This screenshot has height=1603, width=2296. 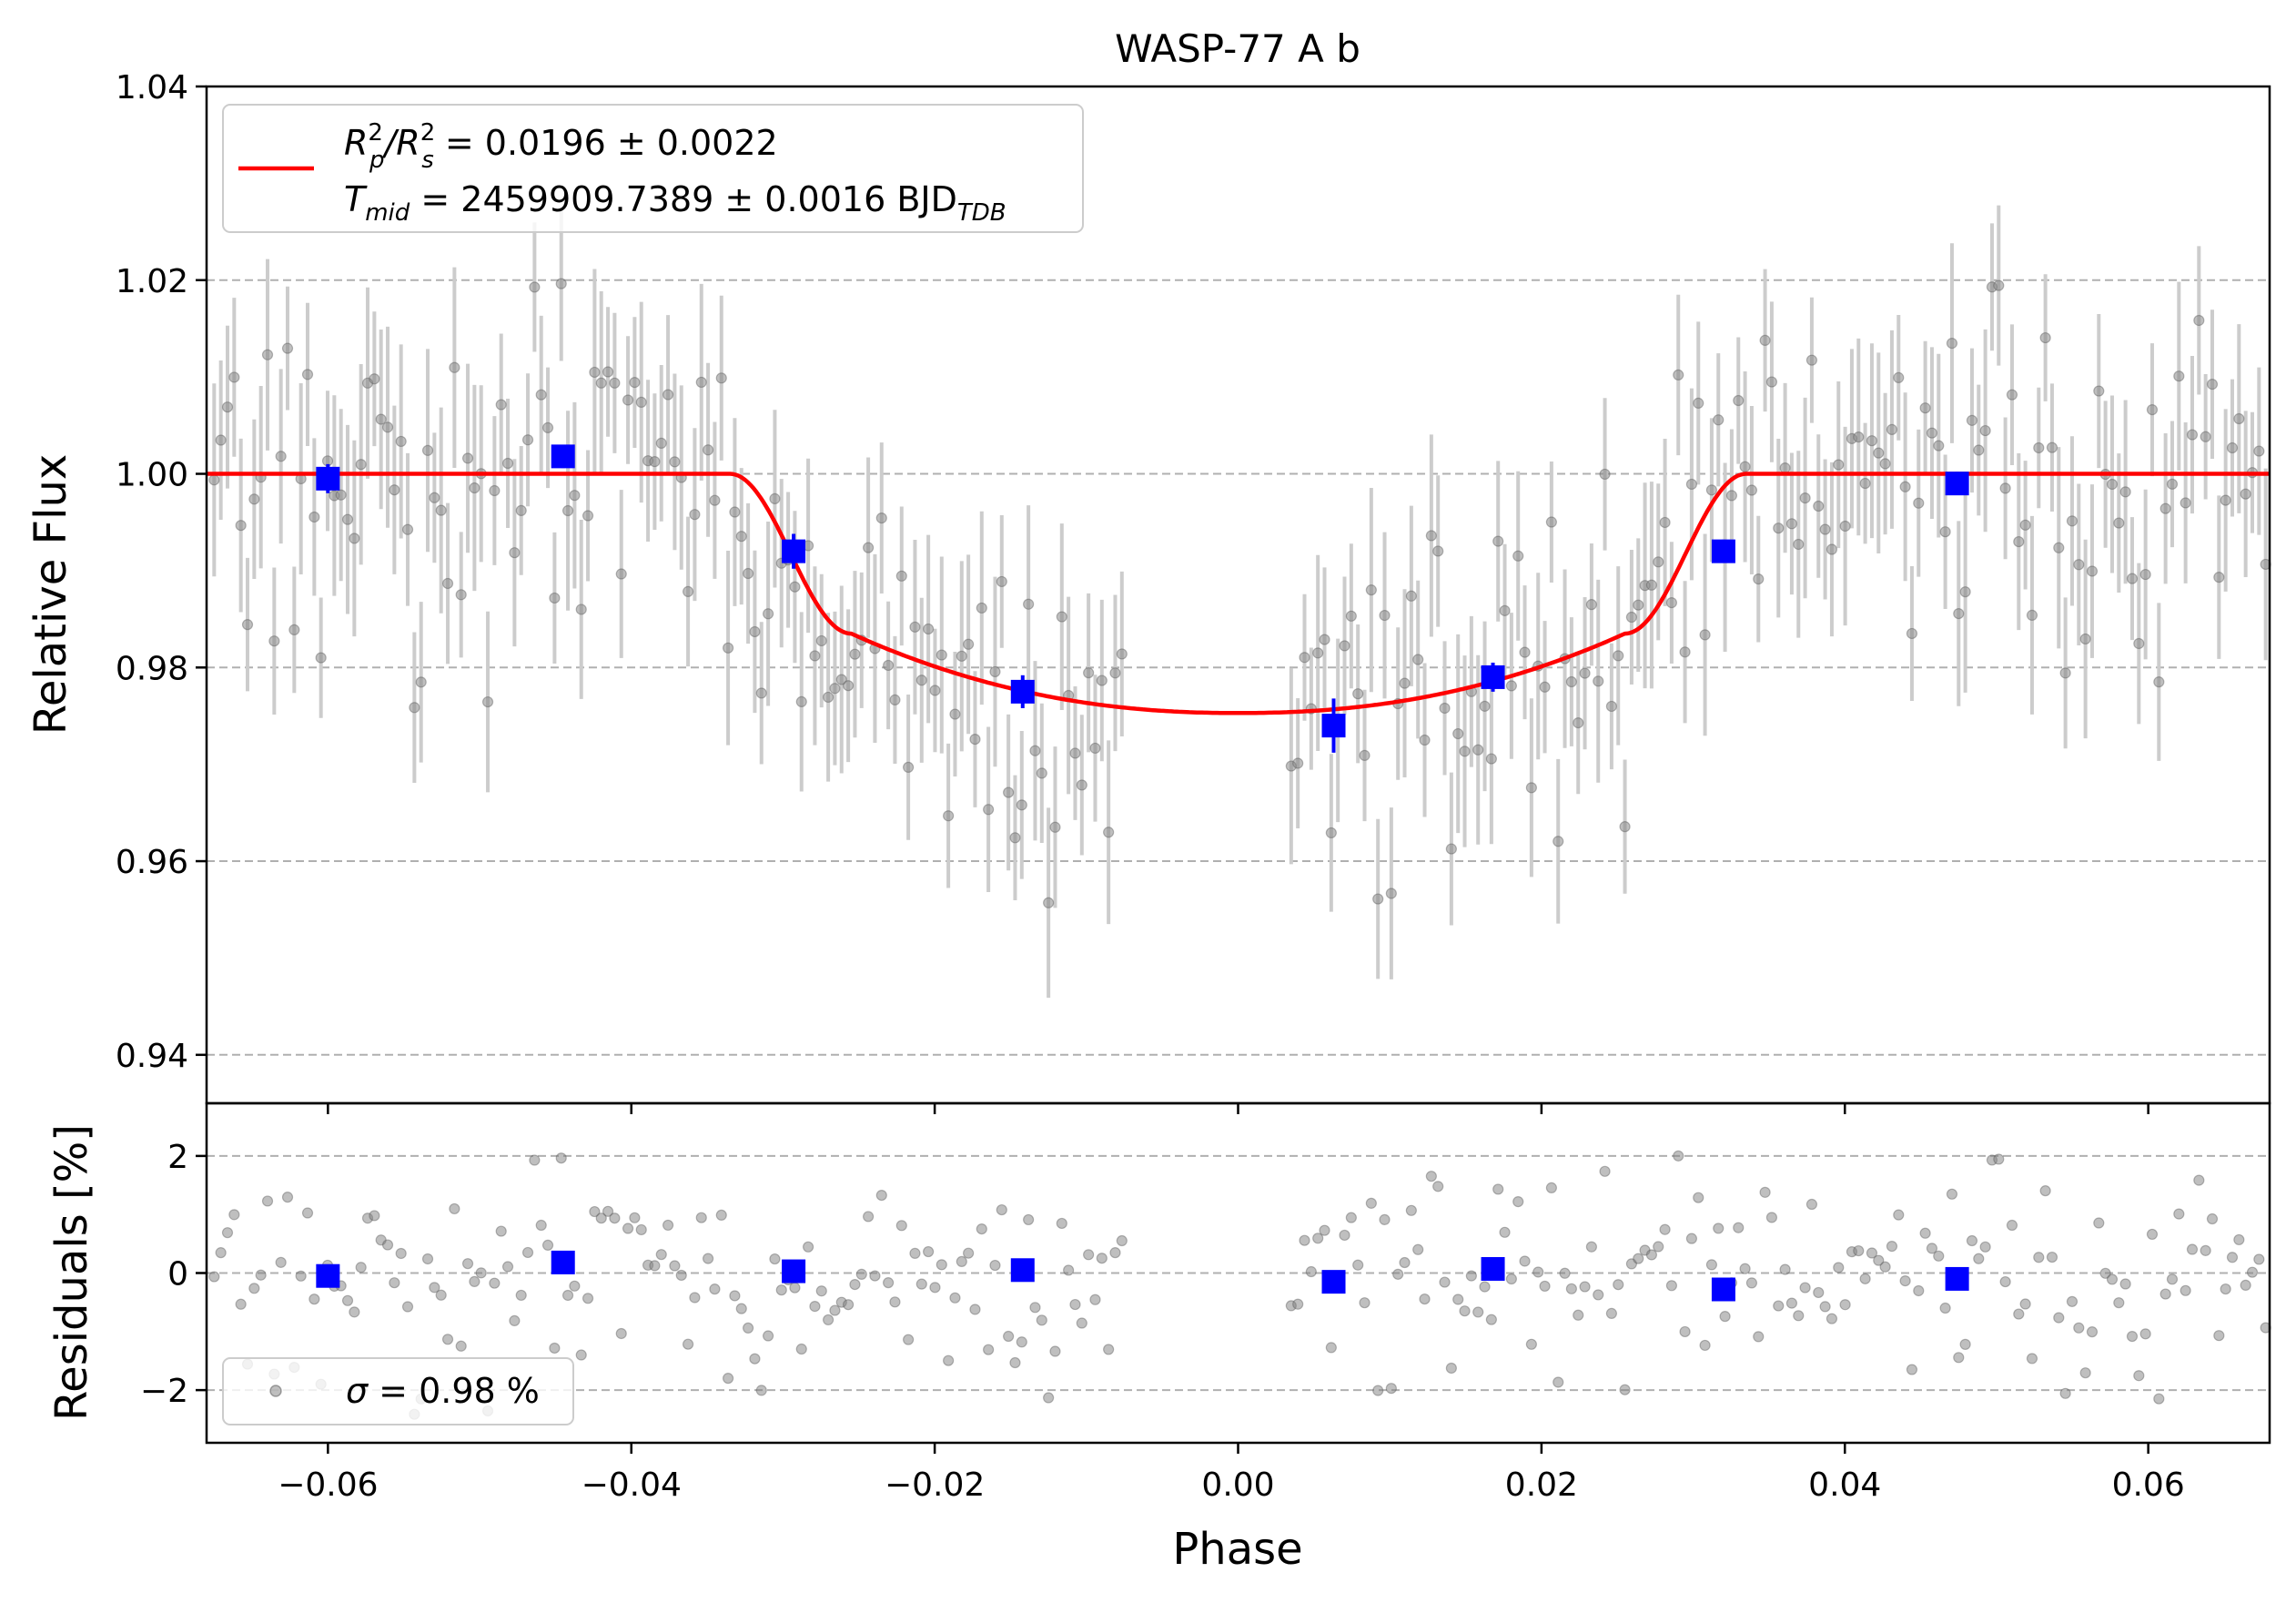 I want to click on x-tick-label: −0.02, so click(x=935, y=1485).